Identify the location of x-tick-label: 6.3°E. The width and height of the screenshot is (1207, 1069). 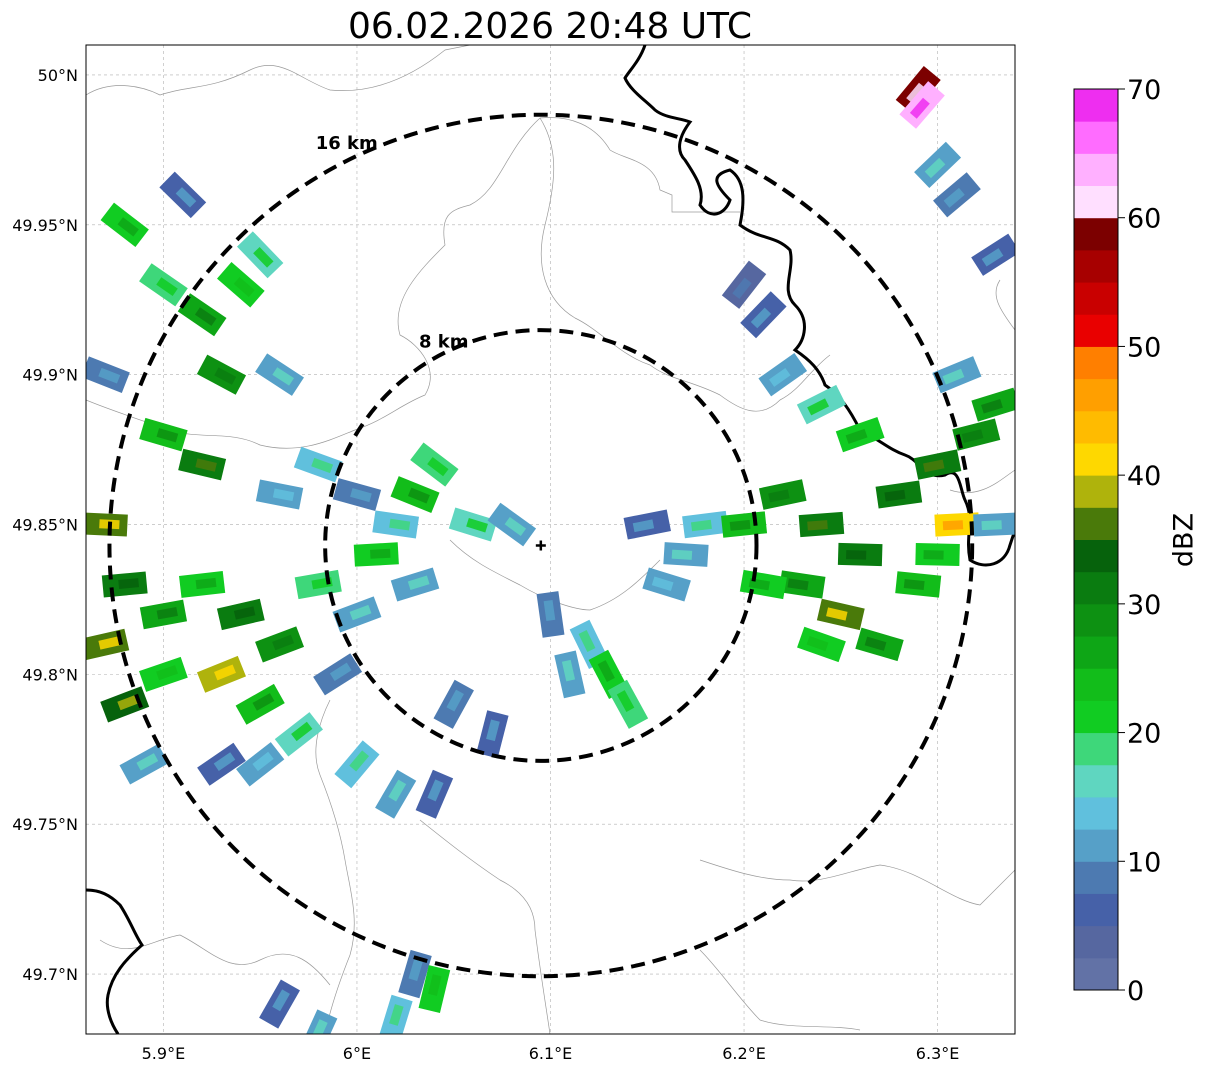
(938, 1053).